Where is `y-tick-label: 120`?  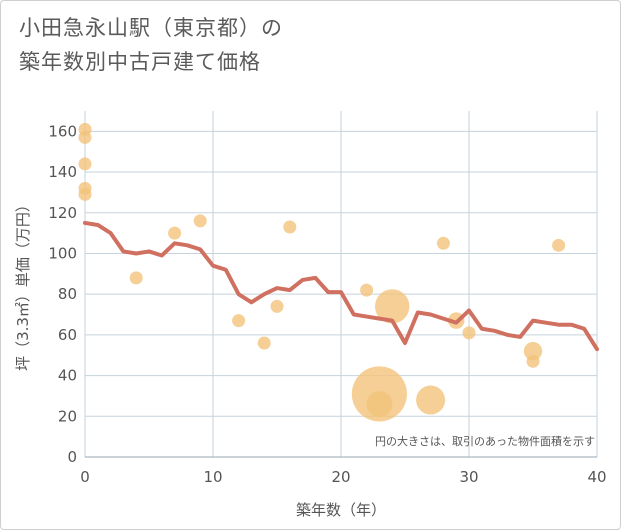 y-tick-label: 120 is located at coordinates (62, 213).